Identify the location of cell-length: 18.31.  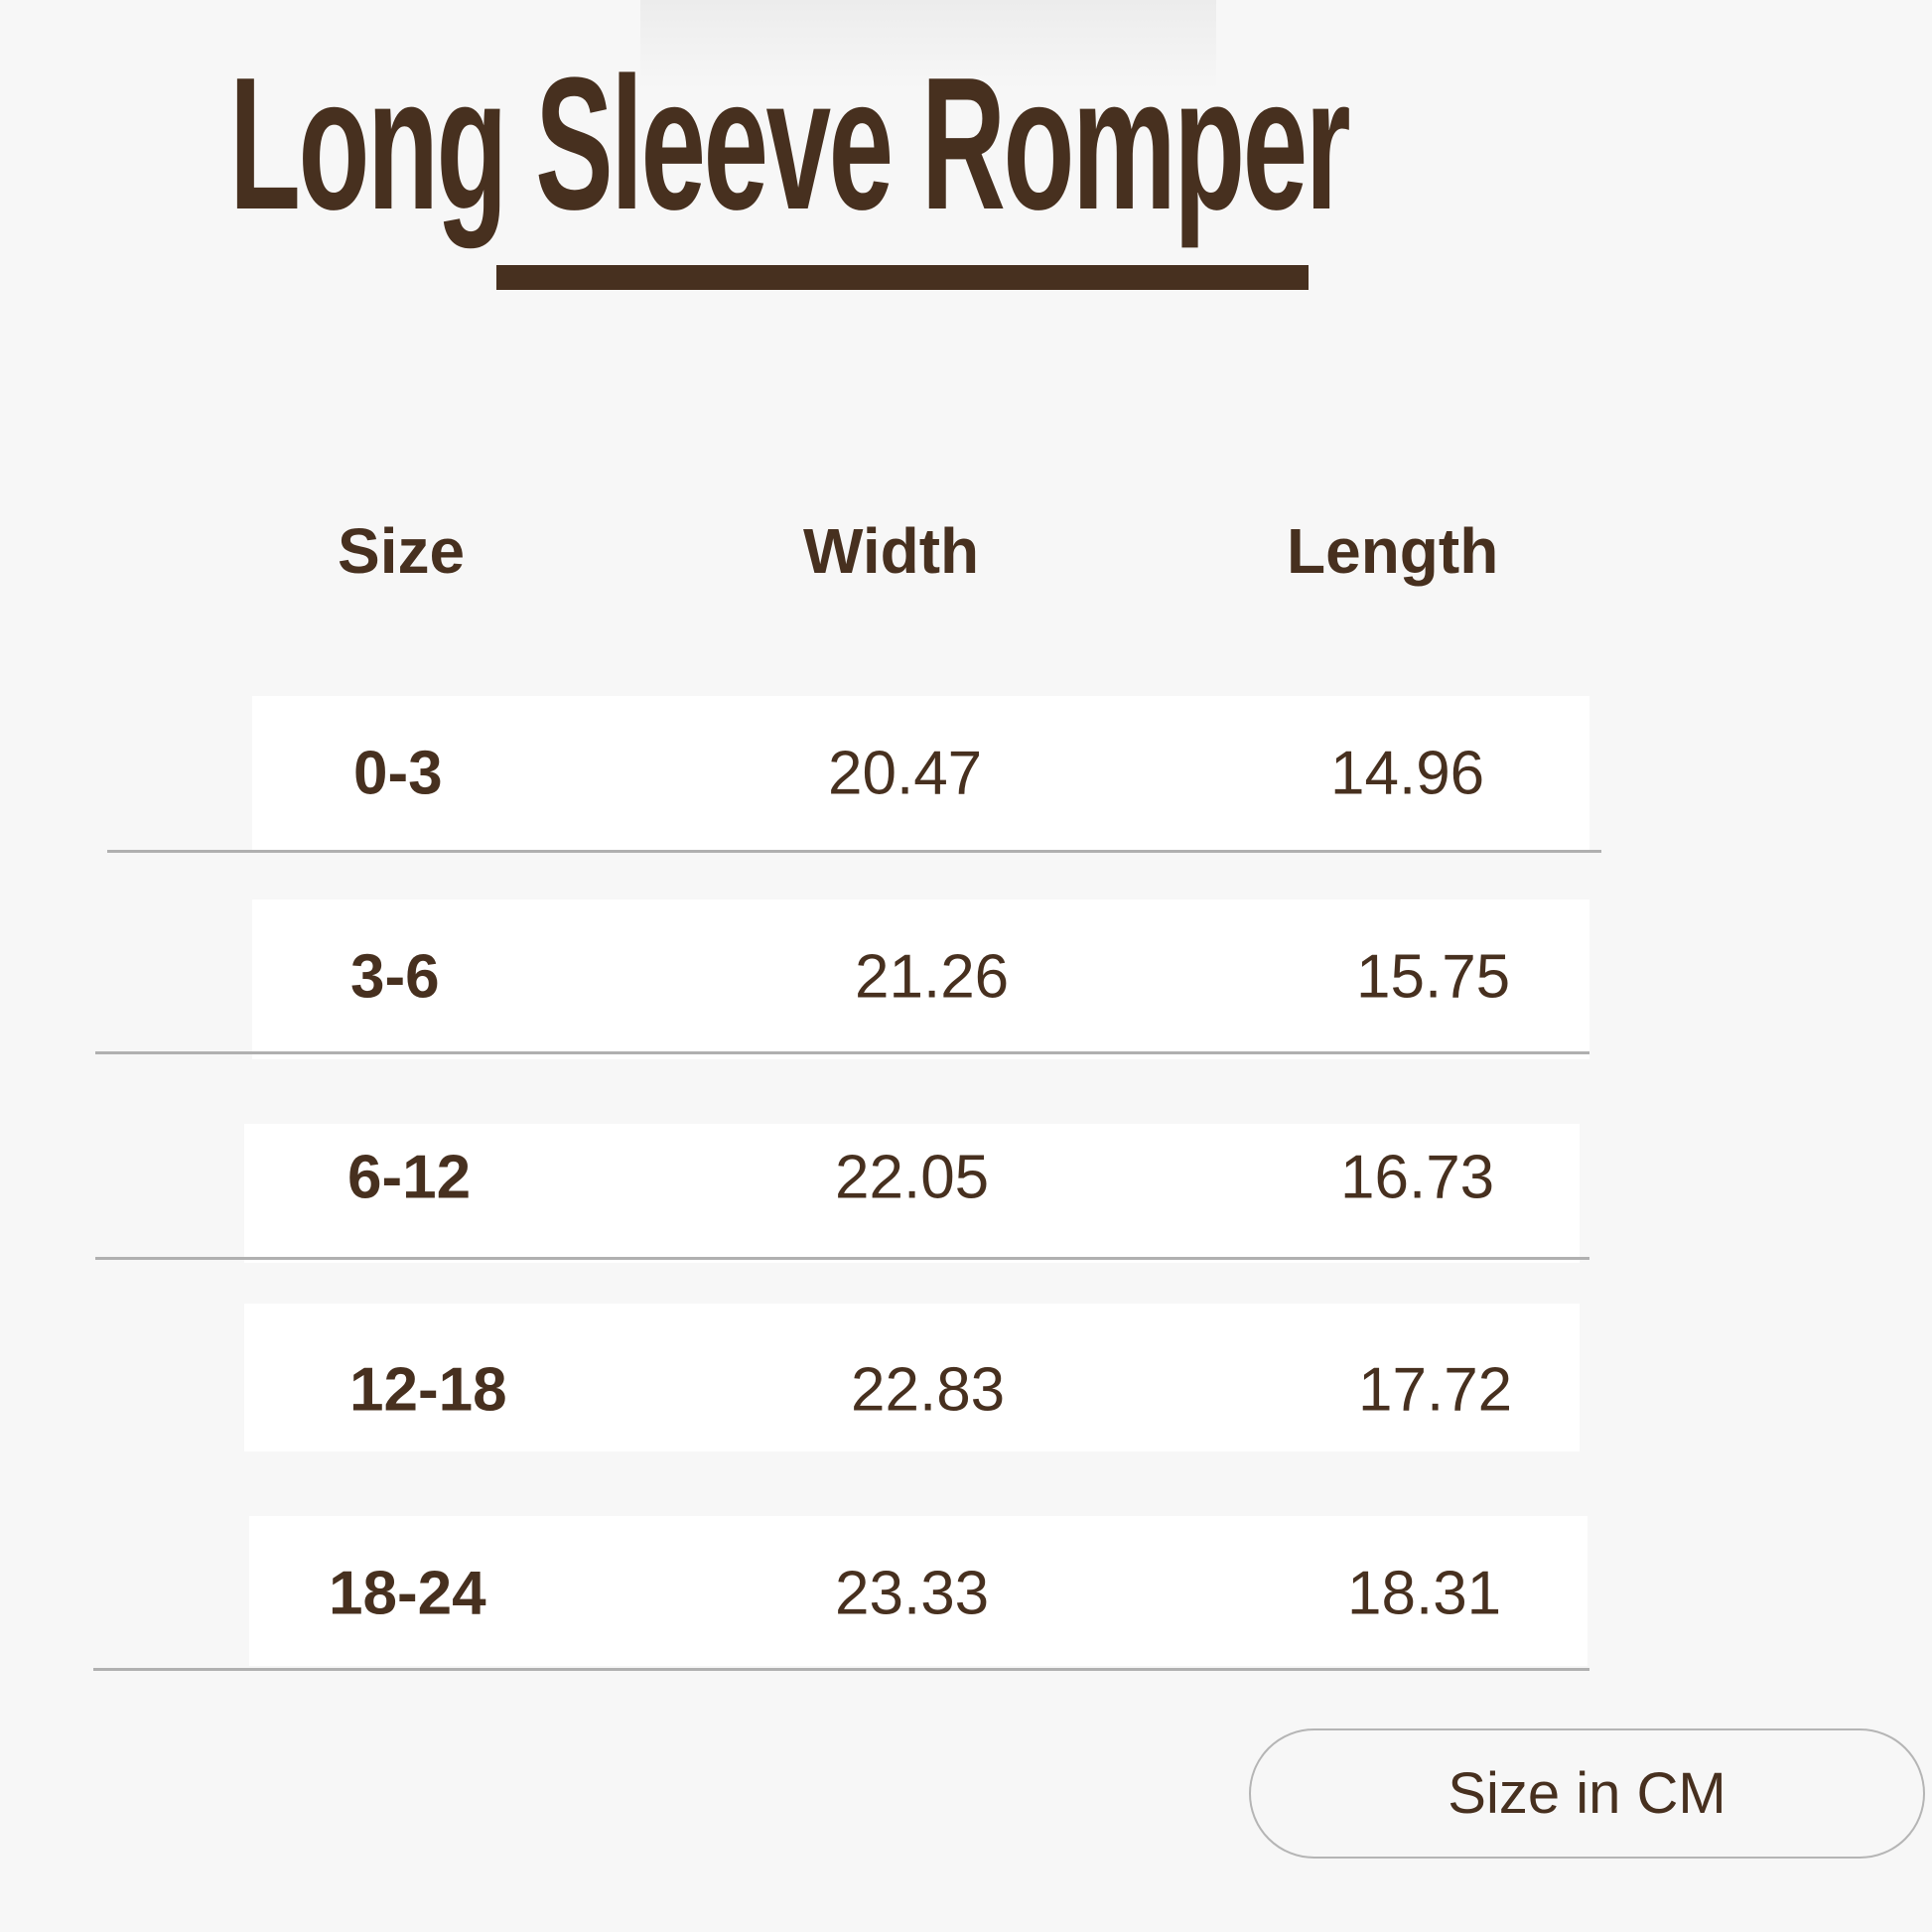
(1425, 1594).